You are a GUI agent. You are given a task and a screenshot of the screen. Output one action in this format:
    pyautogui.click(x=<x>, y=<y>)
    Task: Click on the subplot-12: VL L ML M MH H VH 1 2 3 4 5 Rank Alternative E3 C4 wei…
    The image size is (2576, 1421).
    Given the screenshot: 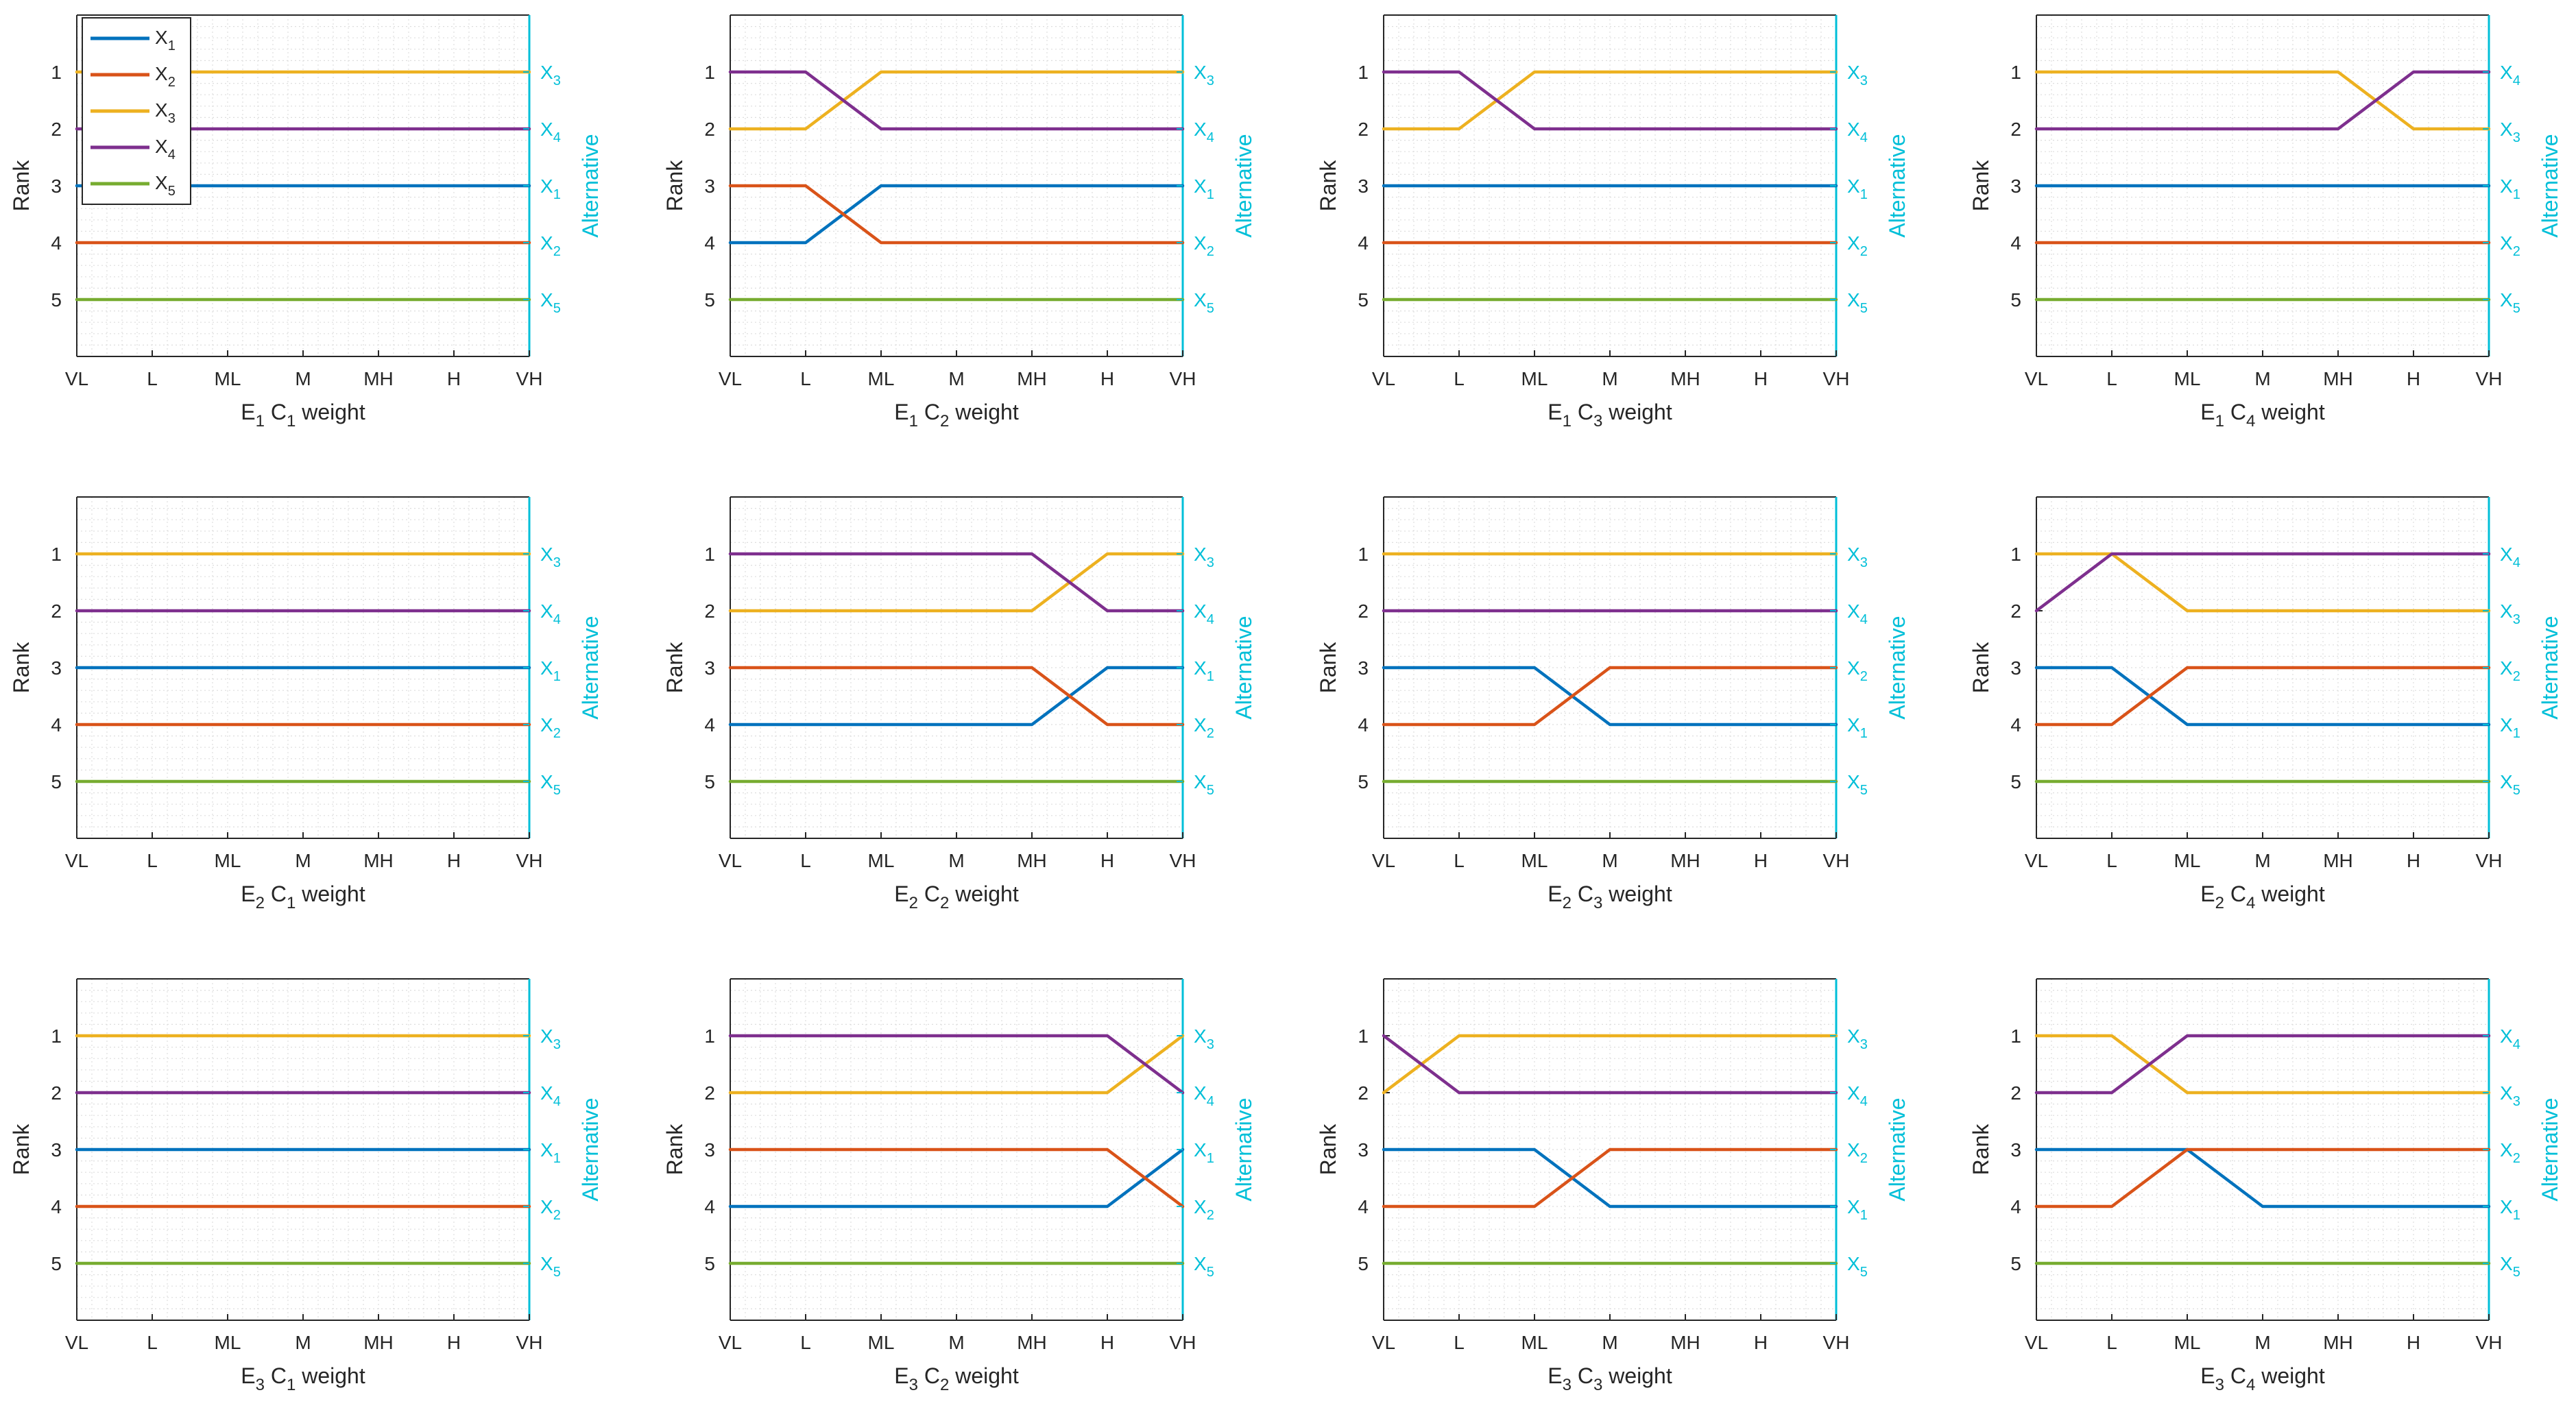 What is the action you would take?
    pyautogui.click(x=2265, y=1186)
    